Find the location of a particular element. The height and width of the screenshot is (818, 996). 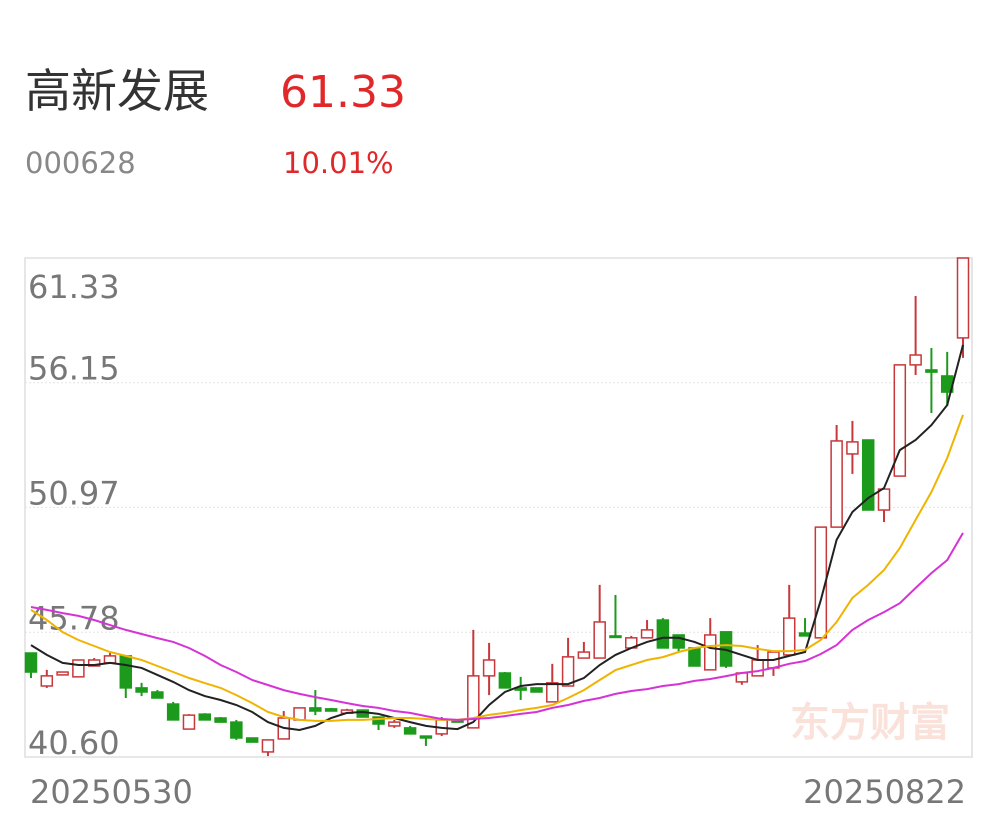

x-tick-label: 20250530 is located at coordinates (111, 792).